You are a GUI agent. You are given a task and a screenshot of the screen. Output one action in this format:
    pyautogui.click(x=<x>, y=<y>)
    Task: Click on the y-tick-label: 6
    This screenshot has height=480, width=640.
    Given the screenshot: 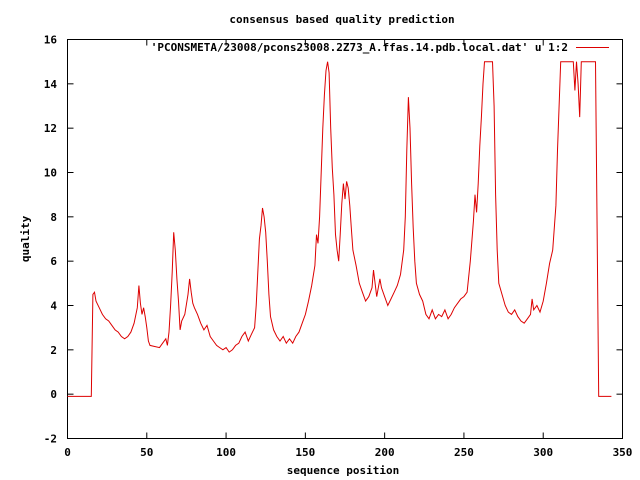 What is the action you would take?
    pyautogui.click(x=53, y=261)
    